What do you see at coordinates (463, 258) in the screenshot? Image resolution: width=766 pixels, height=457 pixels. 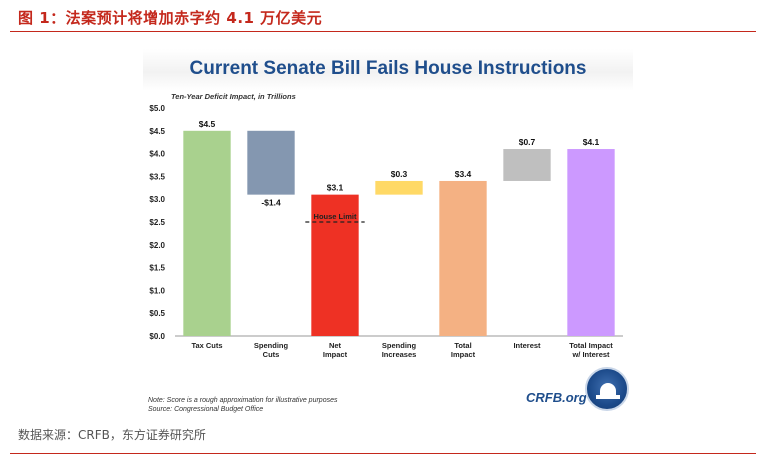 I see `bar-total-impact` at bounding box center [463, 258].